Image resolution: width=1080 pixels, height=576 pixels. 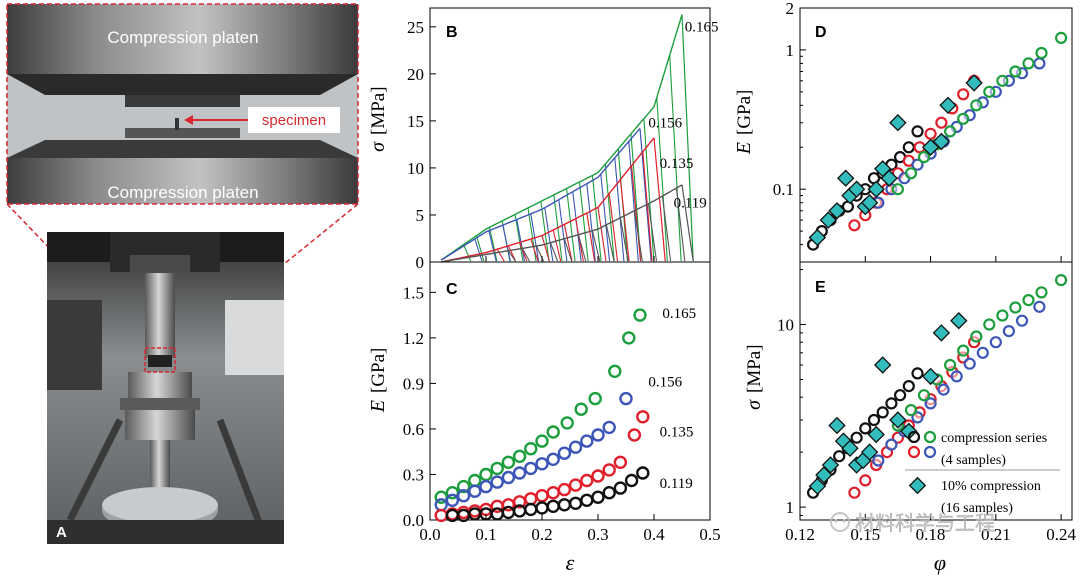 I want to click on xtick-label-c: 0.4, so click(x=654, y=534).